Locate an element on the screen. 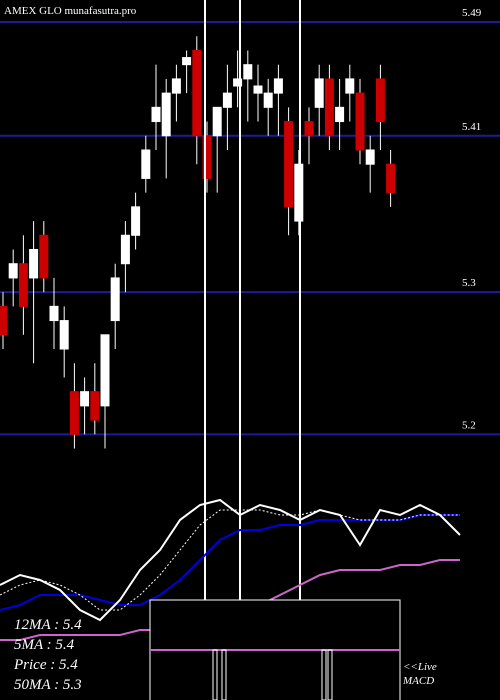 The width and height of the screenshot is (500, 700). legend-text: 12MA : 5.4 is located at coordinates (48, 625).